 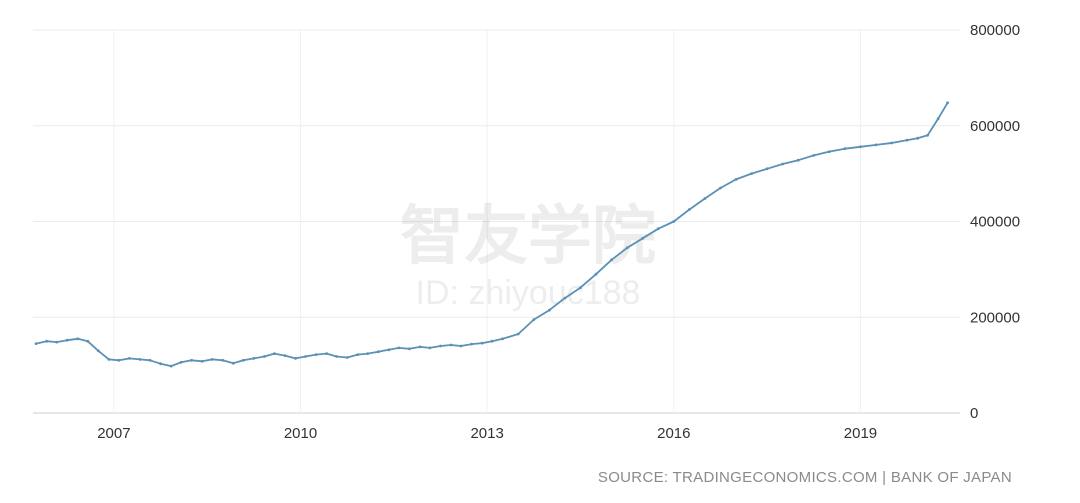 What do you see at coordinates (300, 433) in the screenshot?
I see `x-tick-label: 2010` at bounding box center [300, 433].